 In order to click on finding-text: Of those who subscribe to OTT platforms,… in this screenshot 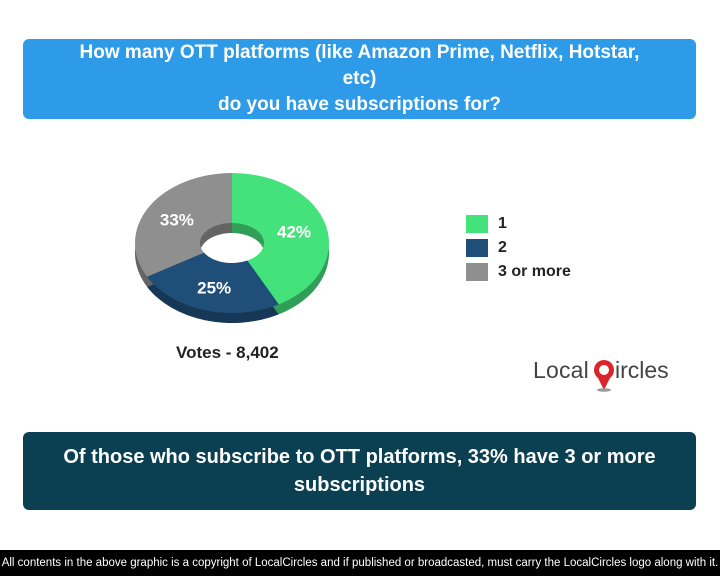, I will do `click(359, 471)`.